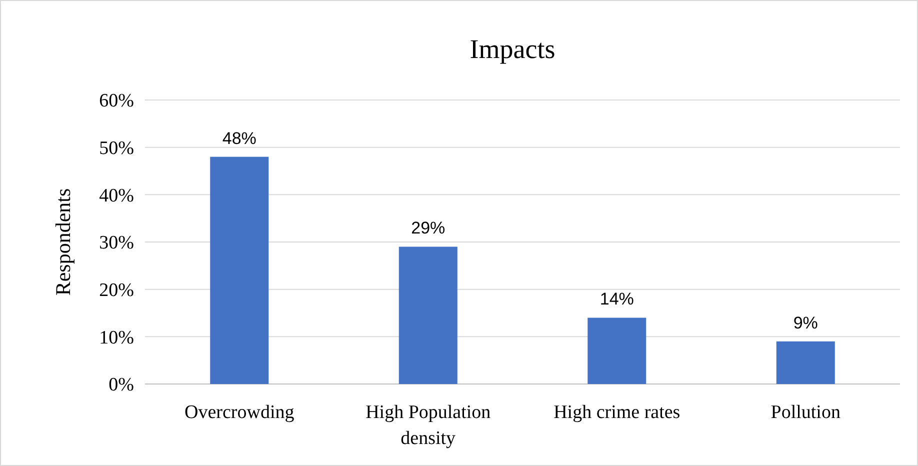 The height and width of the screenshot is (466, 918). Describe the element at coordinates (239, 138) in the screenshot. I see `data-label: 48%` at that location.